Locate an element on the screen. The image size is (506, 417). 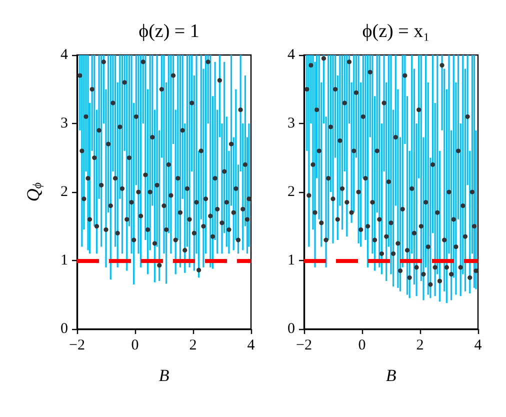
y-axis-title: Qϕ is located at coordinates (33, 192).